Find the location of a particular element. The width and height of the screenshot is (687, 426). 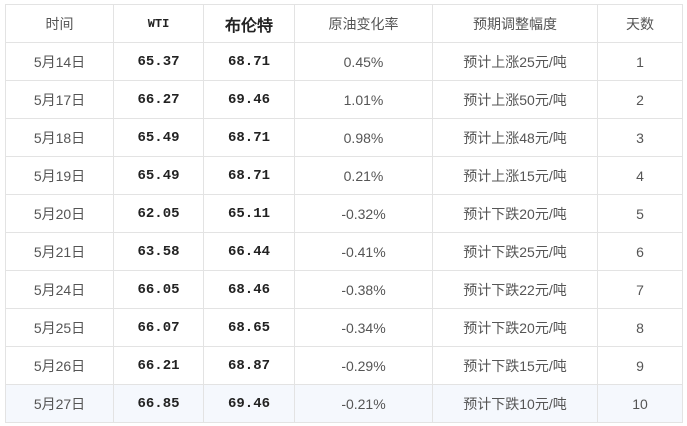

header-expected-adjustment: 预期调整幅度 is located at coordinates (515, 23).